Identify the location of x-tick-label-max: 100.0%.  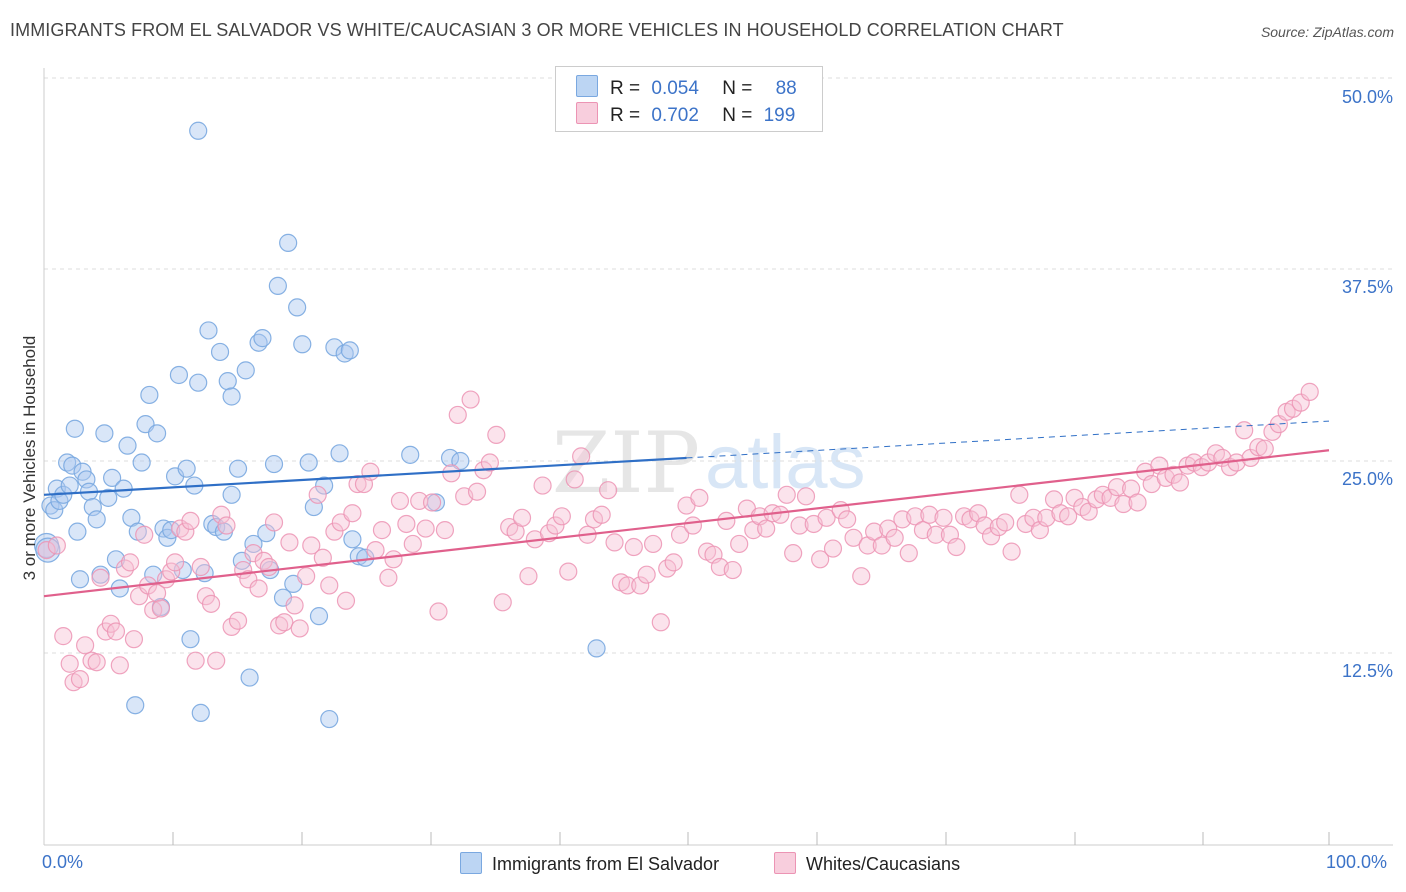
(1357, 862).